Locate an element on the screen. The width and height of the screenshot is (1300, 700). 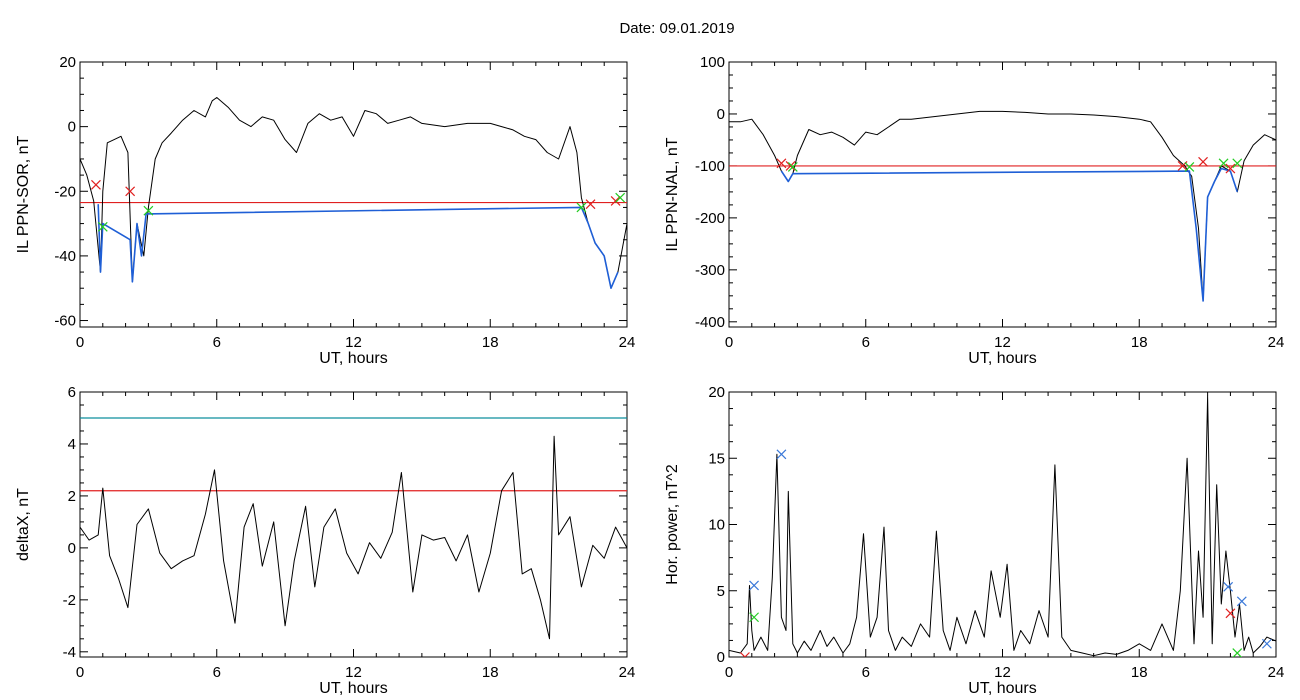
y-tick-label: 4 is located at coordinates (72, 444).